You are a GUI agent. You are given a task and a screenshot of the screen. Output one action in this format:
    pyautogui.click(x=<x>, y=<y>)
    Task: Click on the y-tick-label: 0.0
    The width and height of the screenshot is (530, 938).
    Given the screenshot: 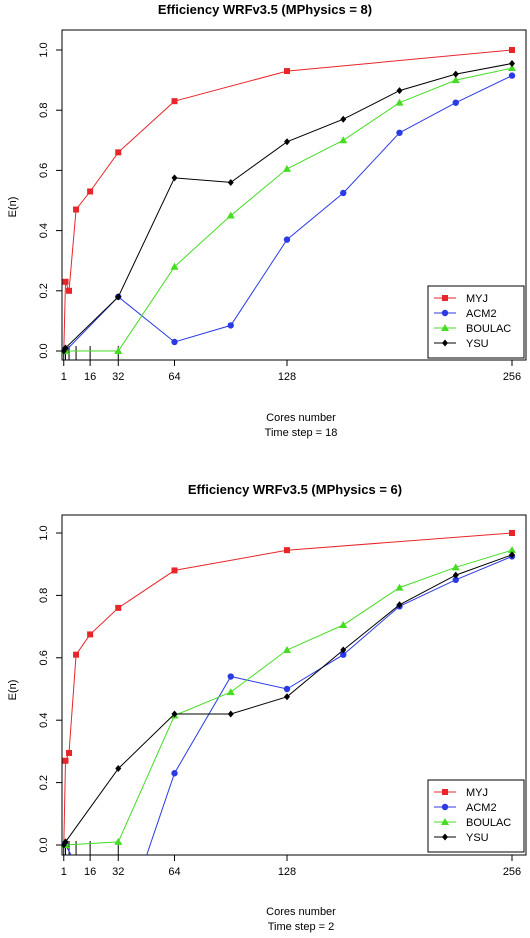 What is the action you would take?
    pyautogui.click(x=44, y=350)
    